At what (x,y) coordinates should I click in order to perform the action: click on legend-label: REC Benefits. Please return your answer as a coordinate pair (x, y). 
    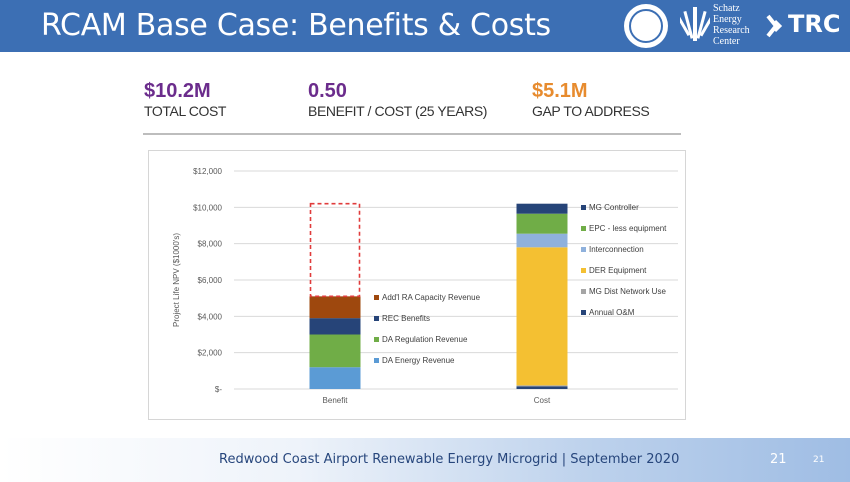
    Looking at the image, I should click on (406, 318).